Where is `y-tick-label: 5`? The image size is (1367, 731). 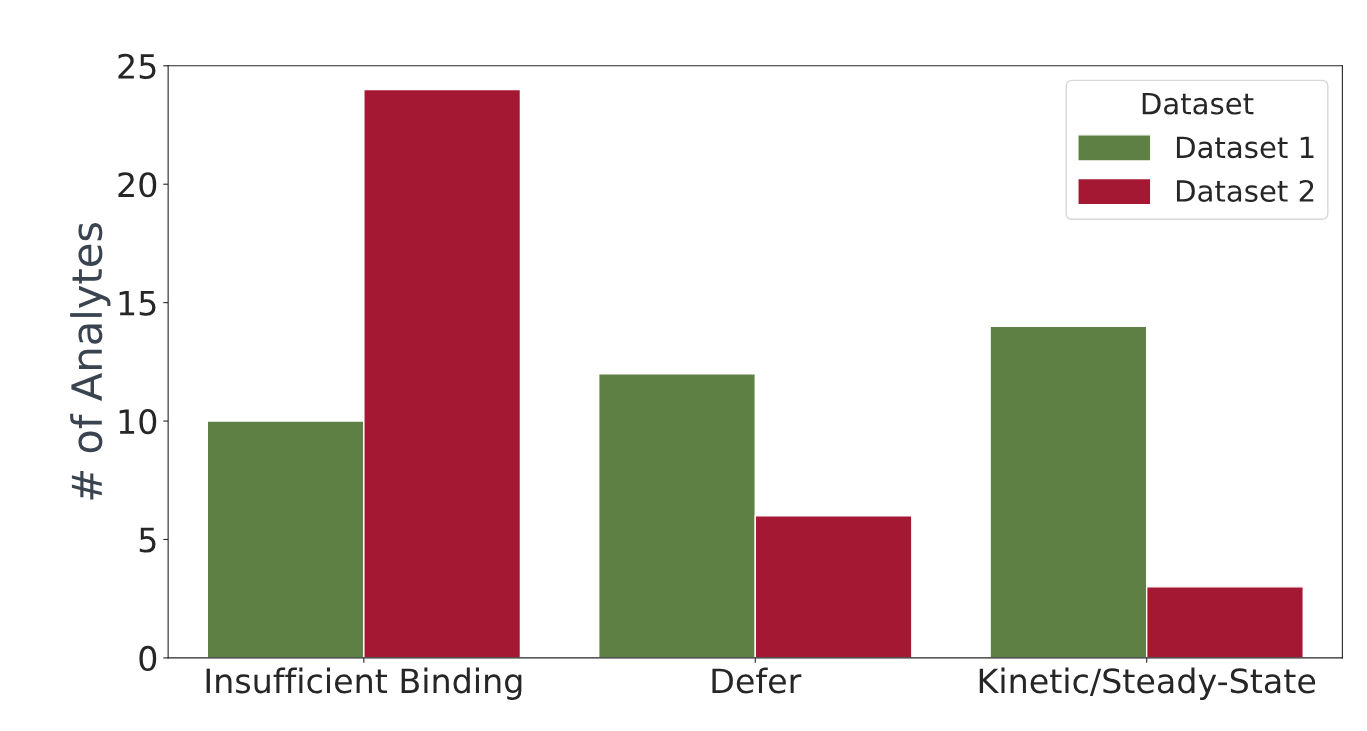 y-tick-label: 5 is located at coordinates (147, 540).